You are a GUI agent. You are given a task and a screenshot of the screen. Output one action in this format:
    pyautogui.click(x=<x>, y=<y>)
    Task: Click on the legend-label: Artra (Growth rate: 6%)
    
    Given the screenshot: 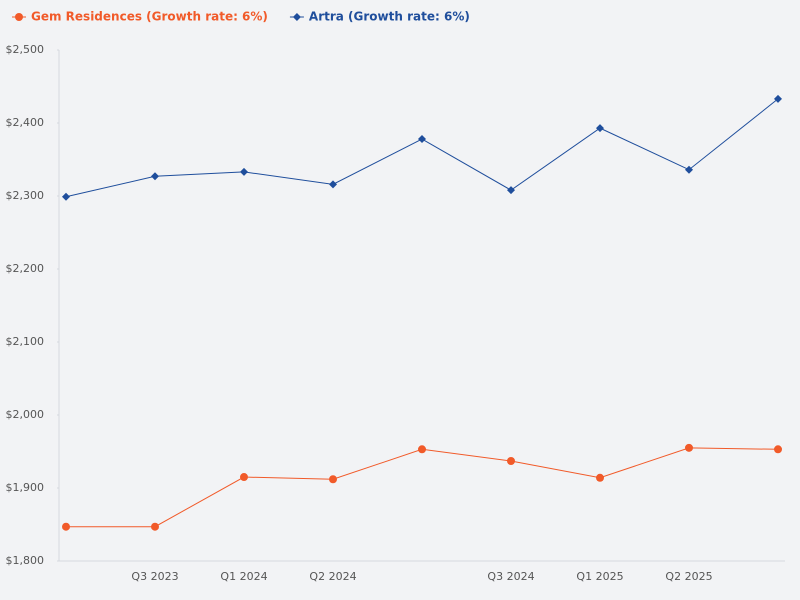 What is the action you would take?
    pyautogui.click(x=389, y=17)
    